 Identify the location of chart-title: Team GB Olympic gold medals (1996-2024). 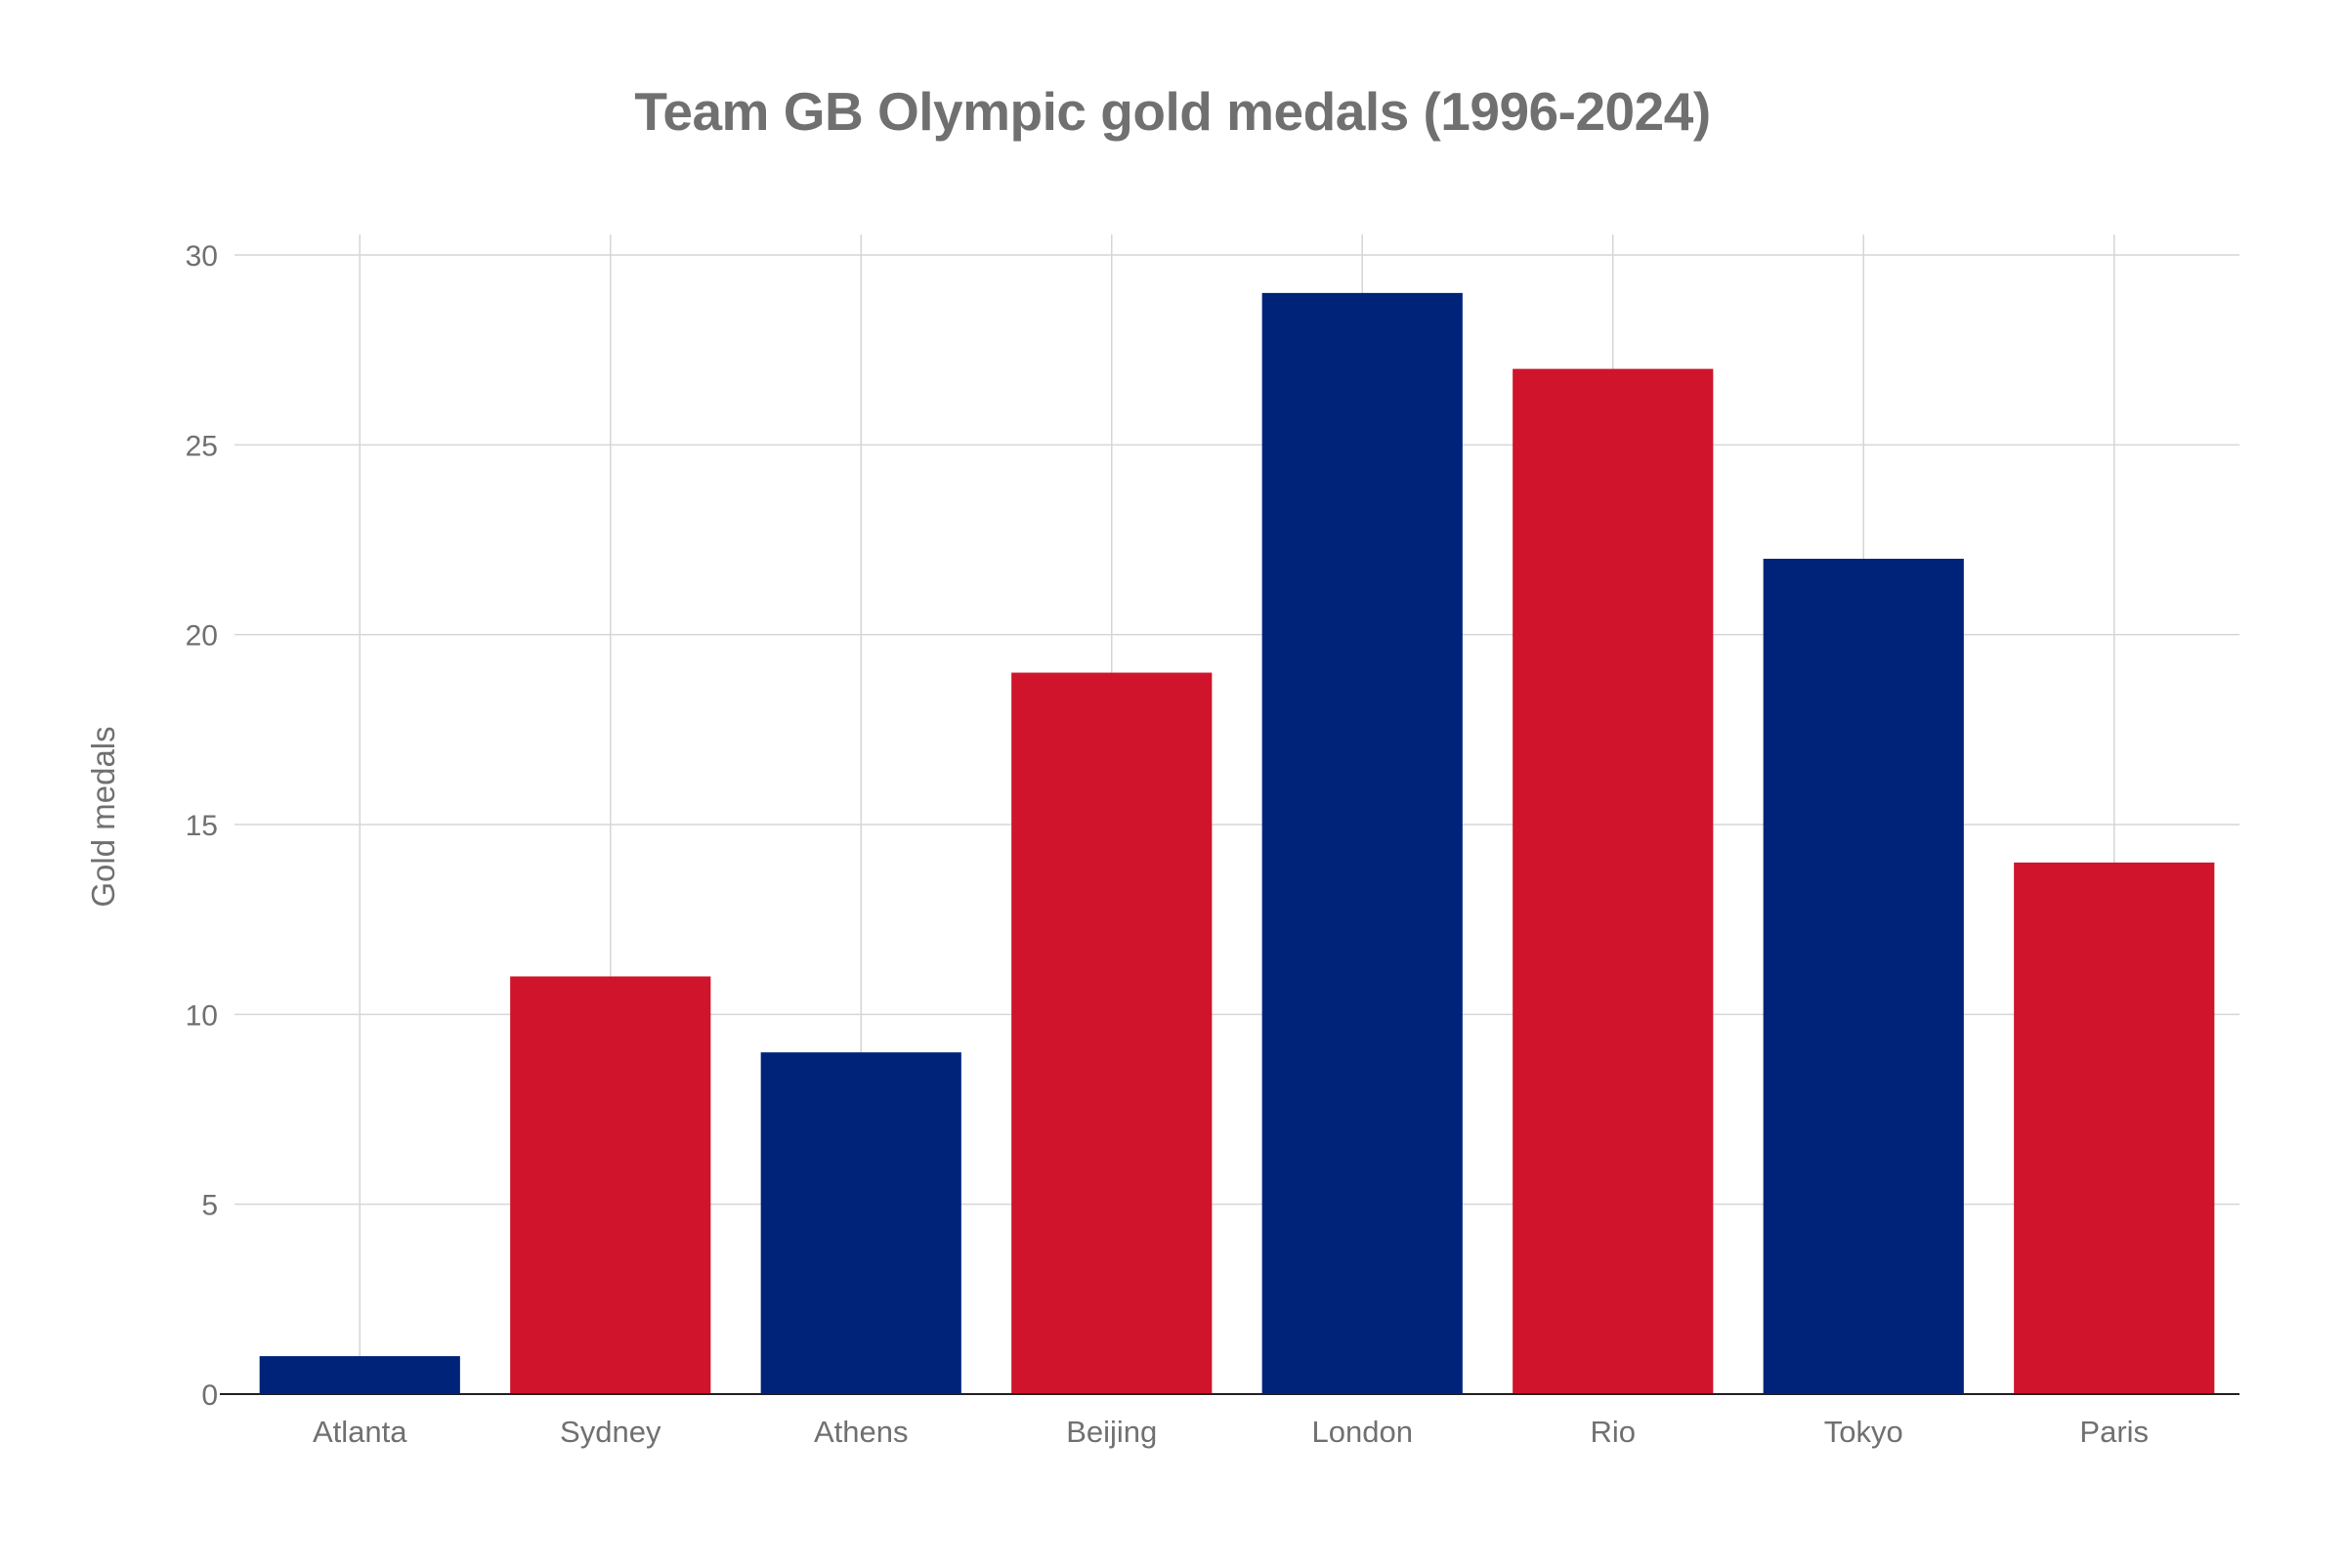
(1172, 111).